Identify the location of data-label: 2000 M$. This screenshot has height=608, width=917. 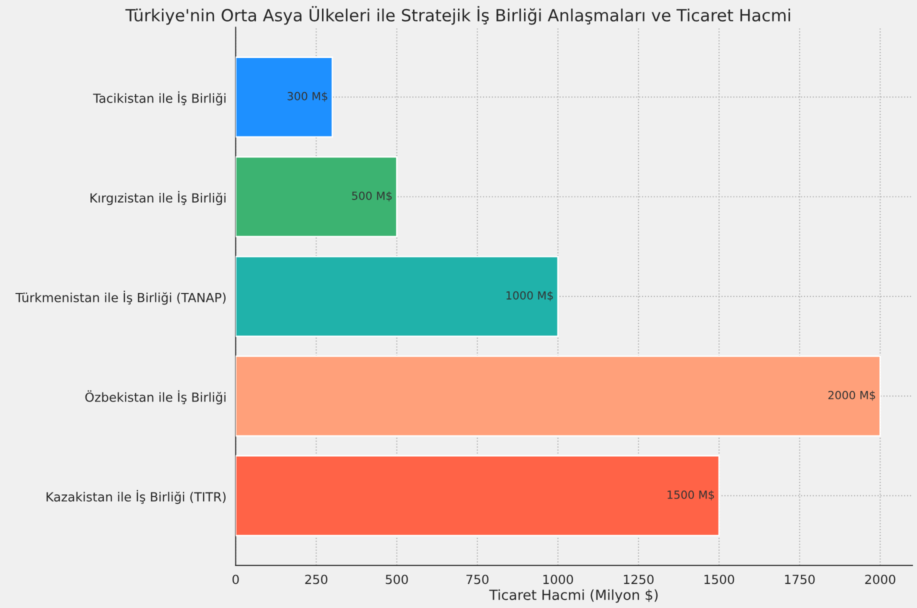
(852, 395).